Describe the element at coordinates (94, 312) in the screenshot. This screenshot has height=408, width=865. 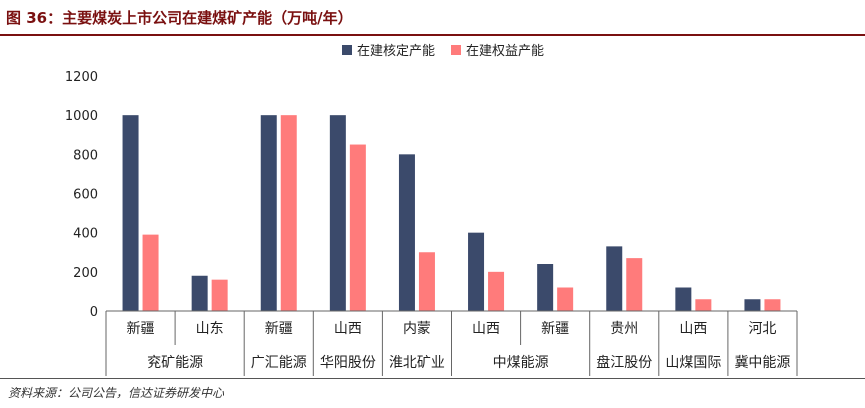
I see `y-tick-label-0: 0` at that location.